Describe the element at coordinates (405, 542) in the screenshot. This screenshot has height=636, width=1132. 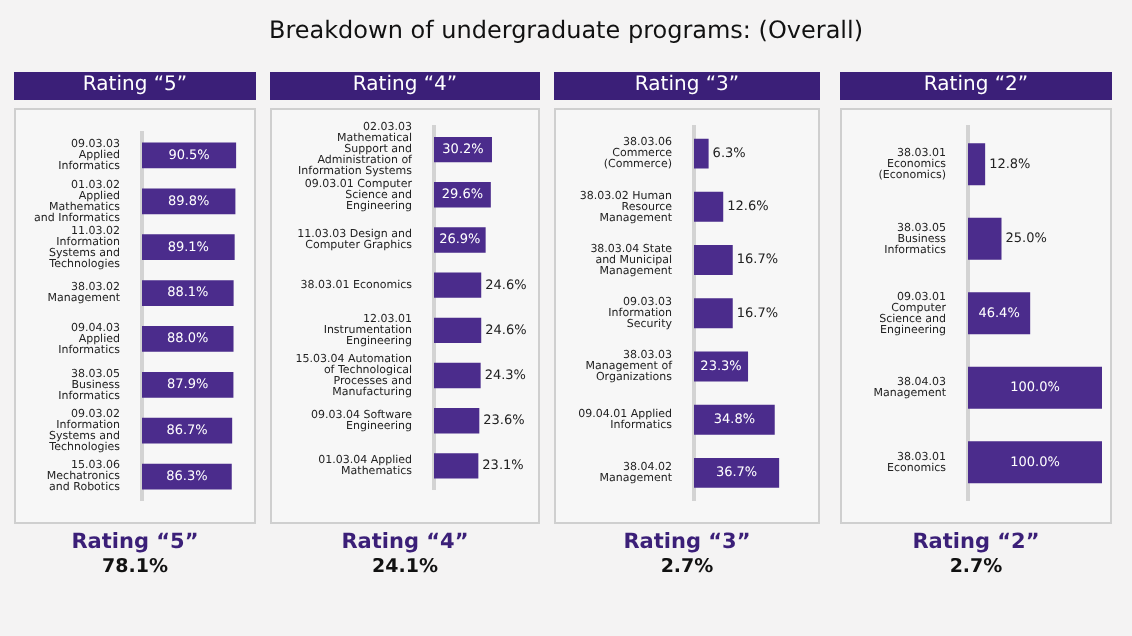
I see `text: Rating “4”` at that location.